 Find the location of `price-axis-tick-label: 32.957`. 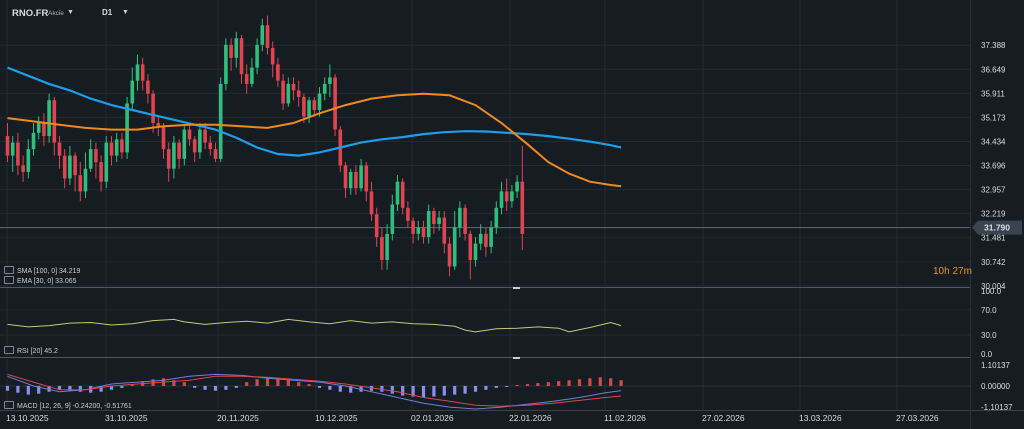

price-axis-tick-label: 32.957 is located at coordinates (993, 190).